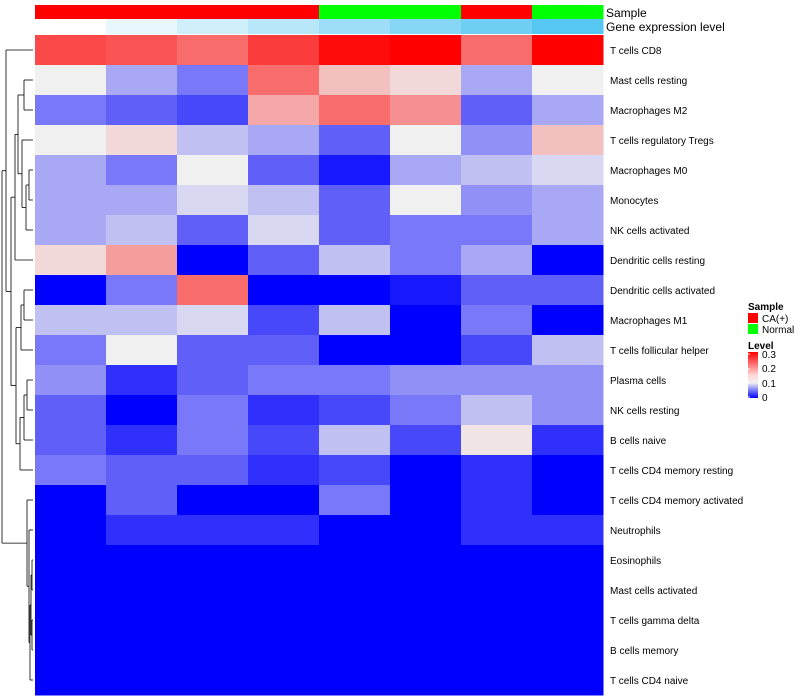 Image resolution: width=800 pixels, height=700 pixels. Describe the element at coordinates (778, 330) in the screenshot. I see `legend-normal-label: Normal` at that location.